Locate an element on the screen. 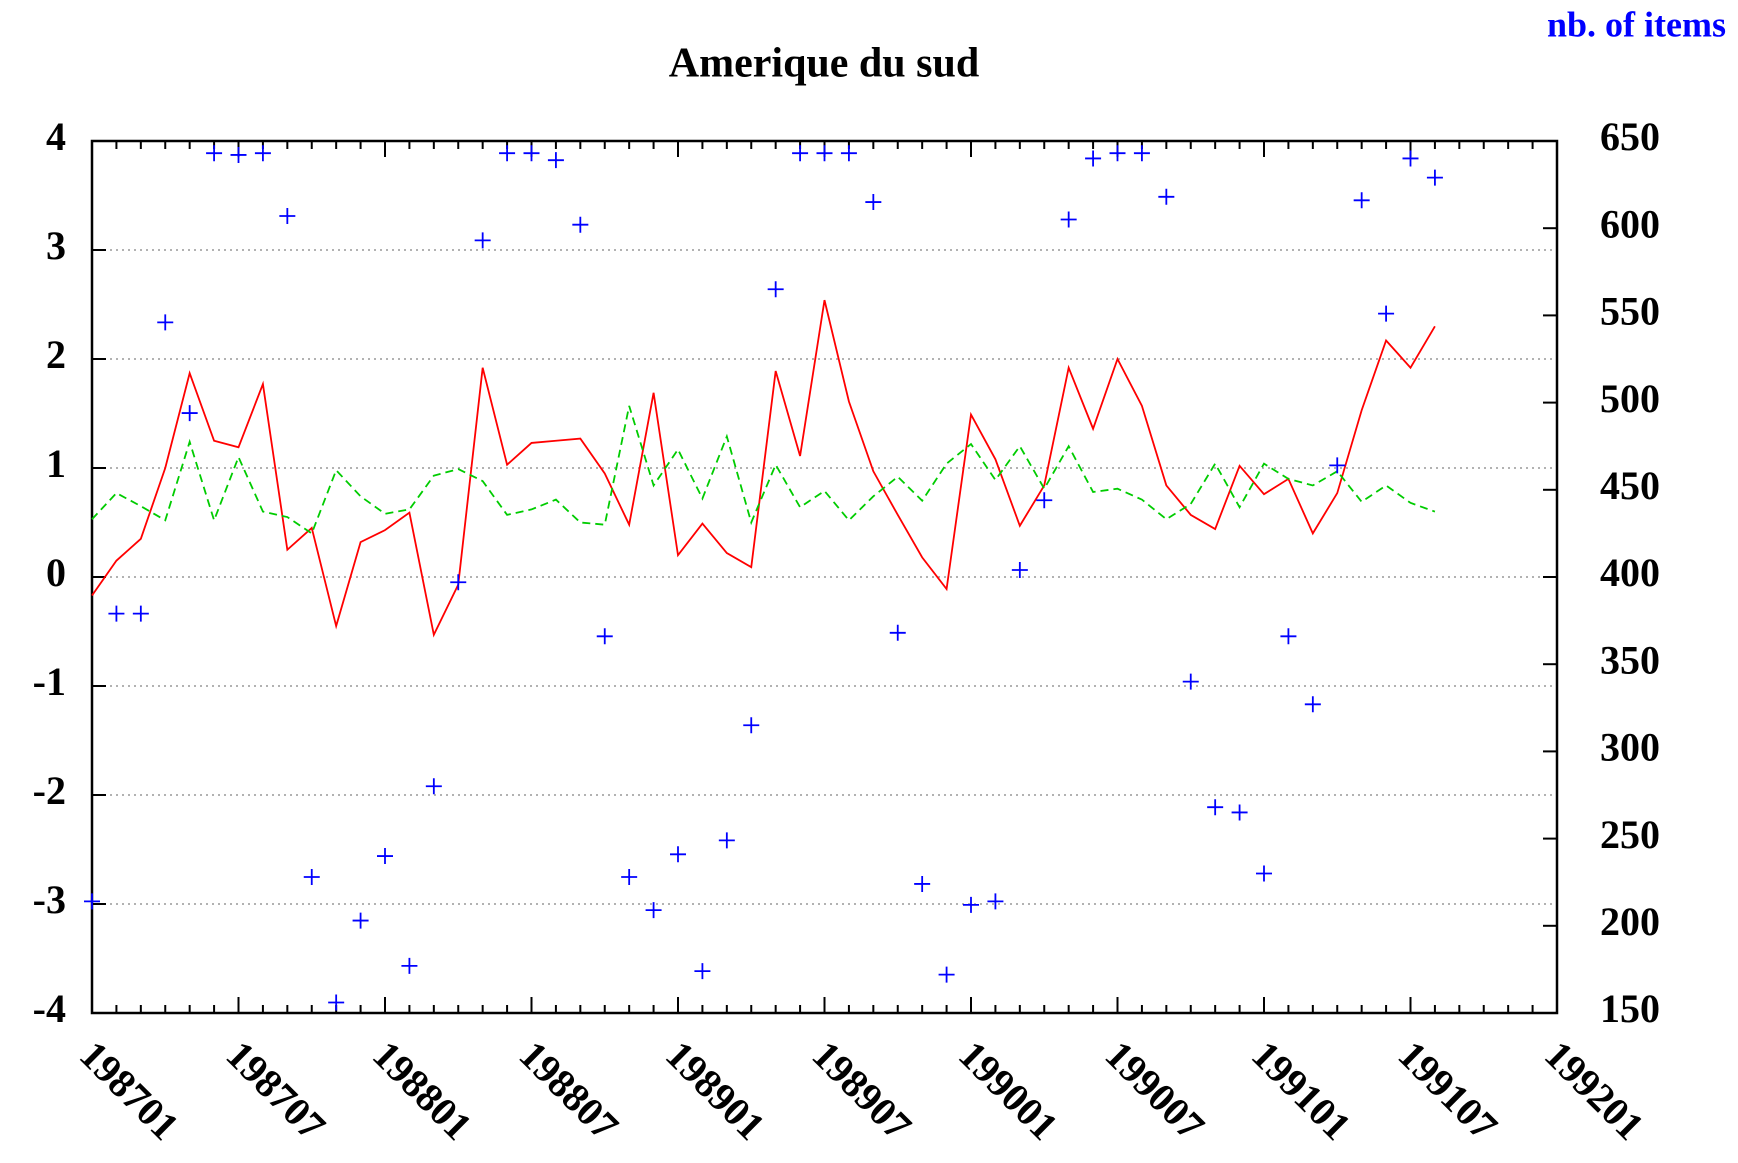 This screenshot has height=1163, width=1738. line is located at coordinates (763, 470).